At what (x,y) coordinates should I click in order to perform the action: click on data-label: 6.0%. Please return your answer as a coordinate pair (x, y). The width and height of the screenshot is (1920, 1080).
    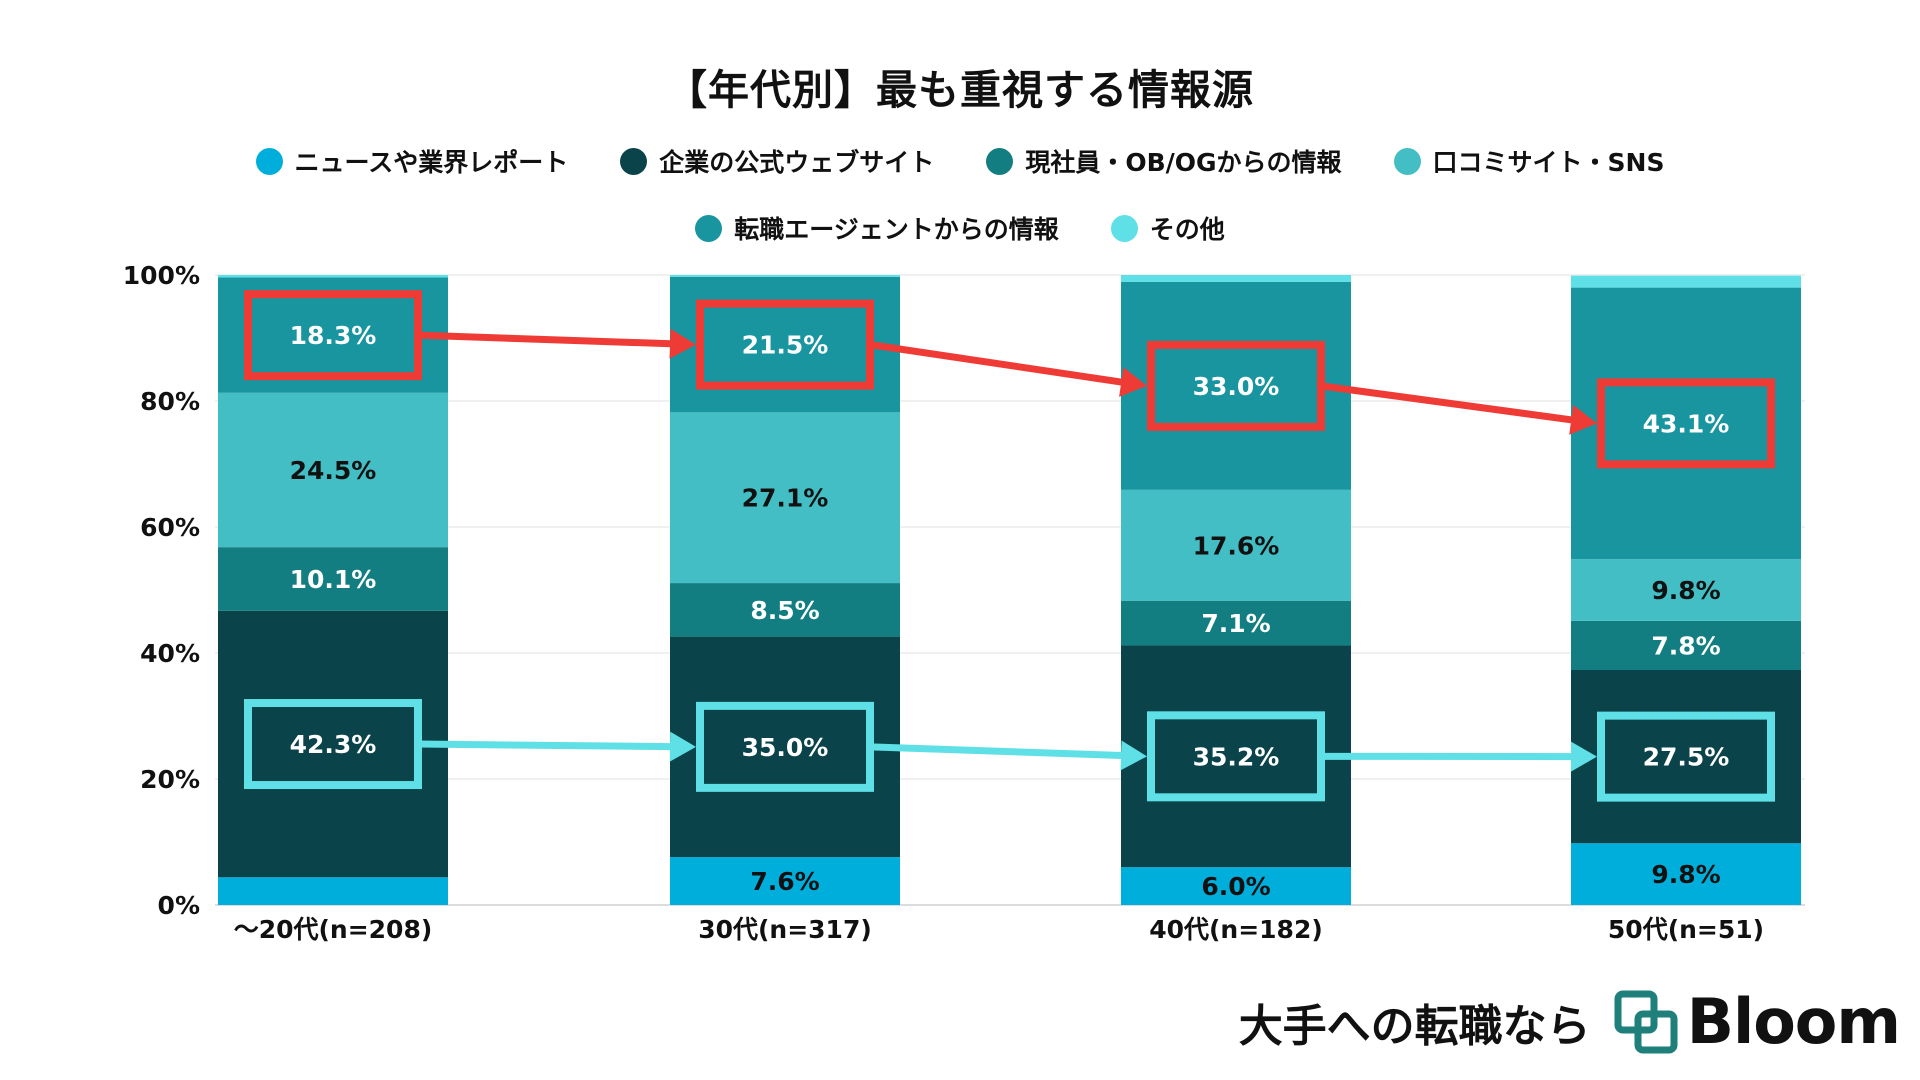
    Looking at the image, I should click on (1235, 886).